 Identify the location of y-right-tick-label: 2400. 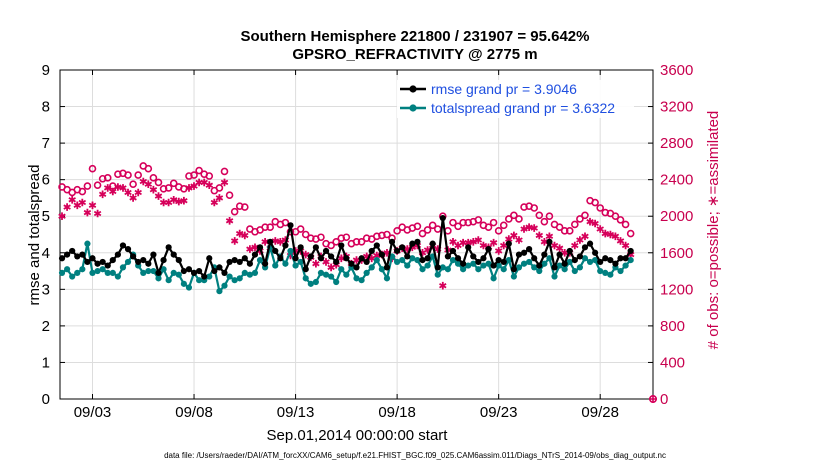
(676, 180).